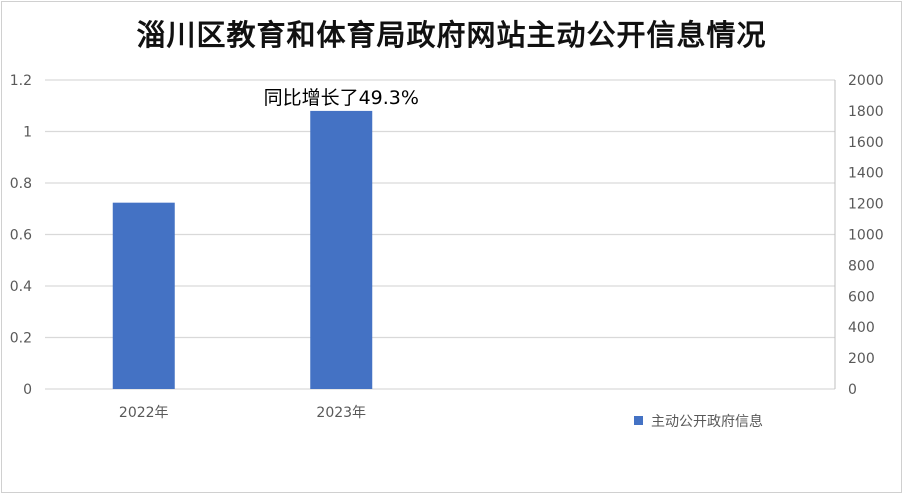 This screenshot has height=494, width=903. Describe the element at coordinates (27, 133) in the screenshot. I see `left-axis-tick-label: 1` at that location.